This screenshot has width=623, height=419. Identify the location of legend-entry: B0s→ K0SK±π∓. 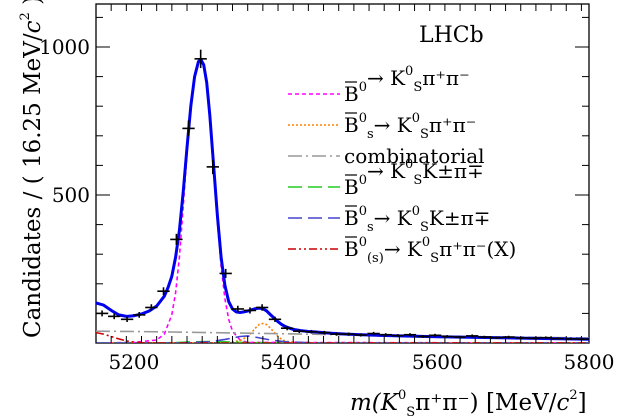
(389, 219).